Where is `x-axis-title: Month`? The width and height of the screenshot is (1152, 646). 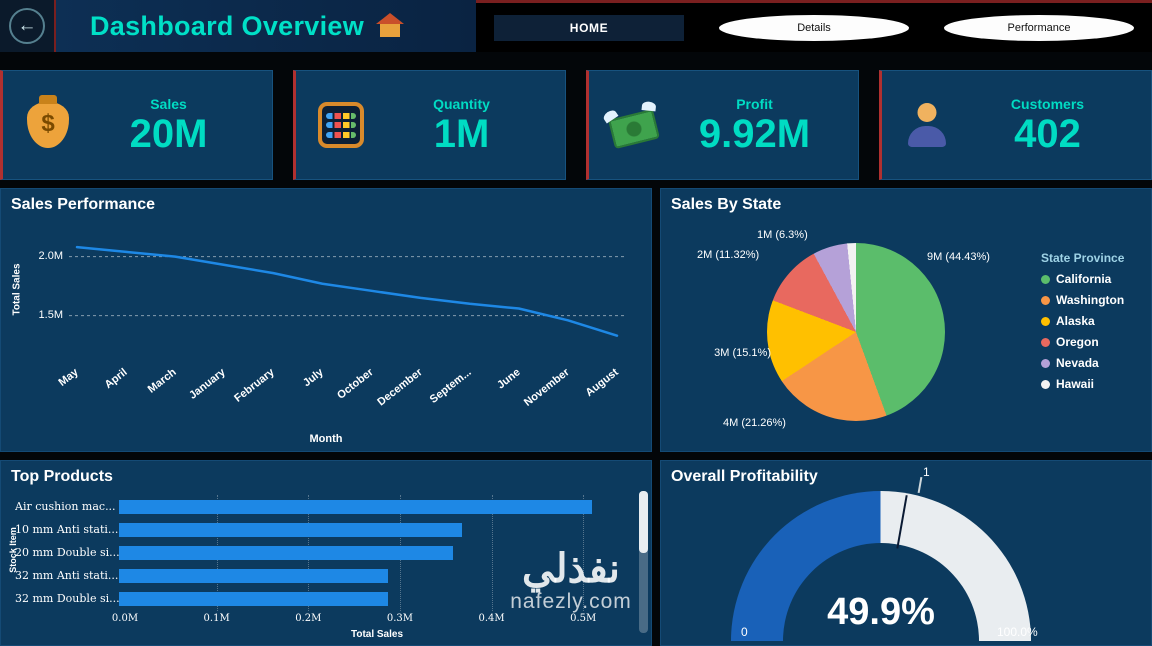
x-axis-title: Month is located at coordinates (326, 439).